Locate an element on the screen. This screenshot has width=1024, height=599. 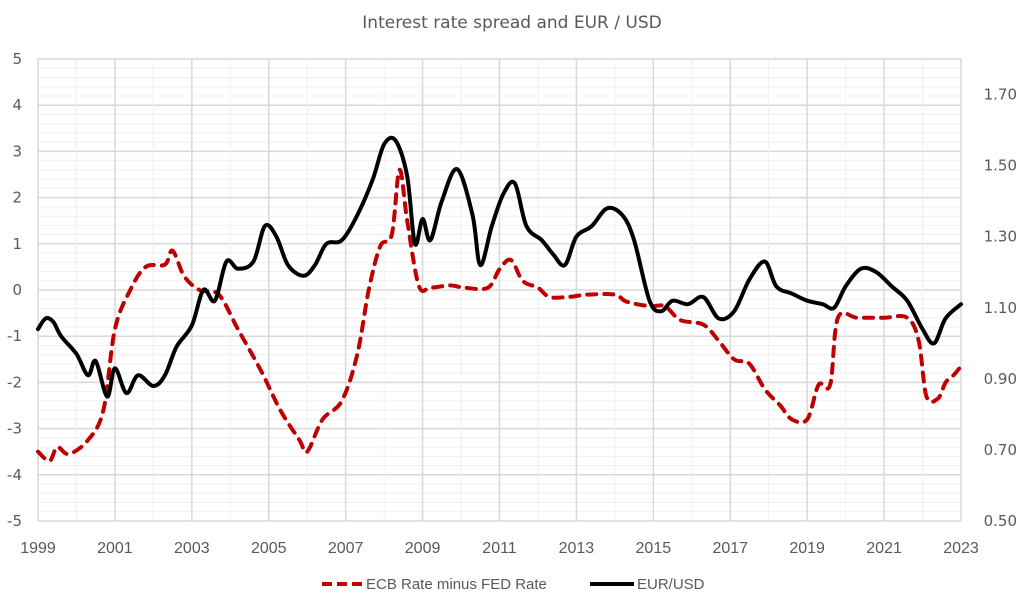
y-right-tick-label: 1.10 is located at coordinates (1000, 308).